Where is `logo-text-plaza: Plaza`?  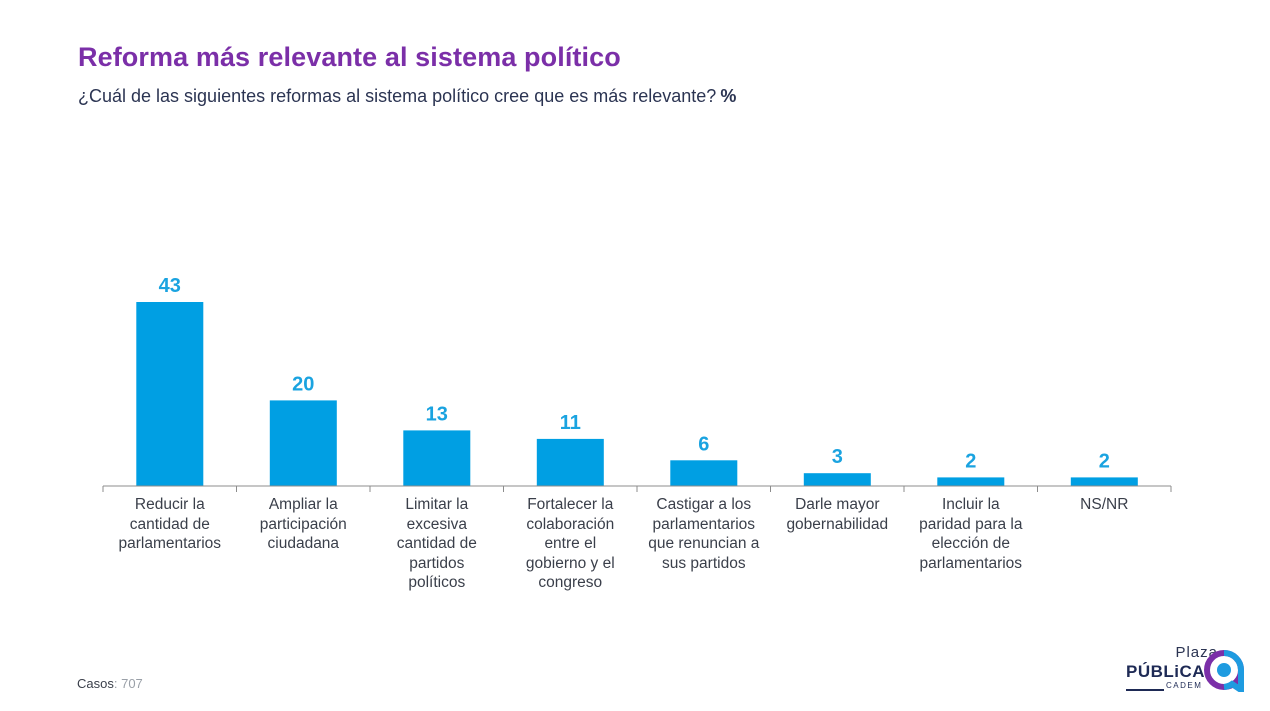 logo-text-plaza: Plaza is located at coordinates (1196, 652).